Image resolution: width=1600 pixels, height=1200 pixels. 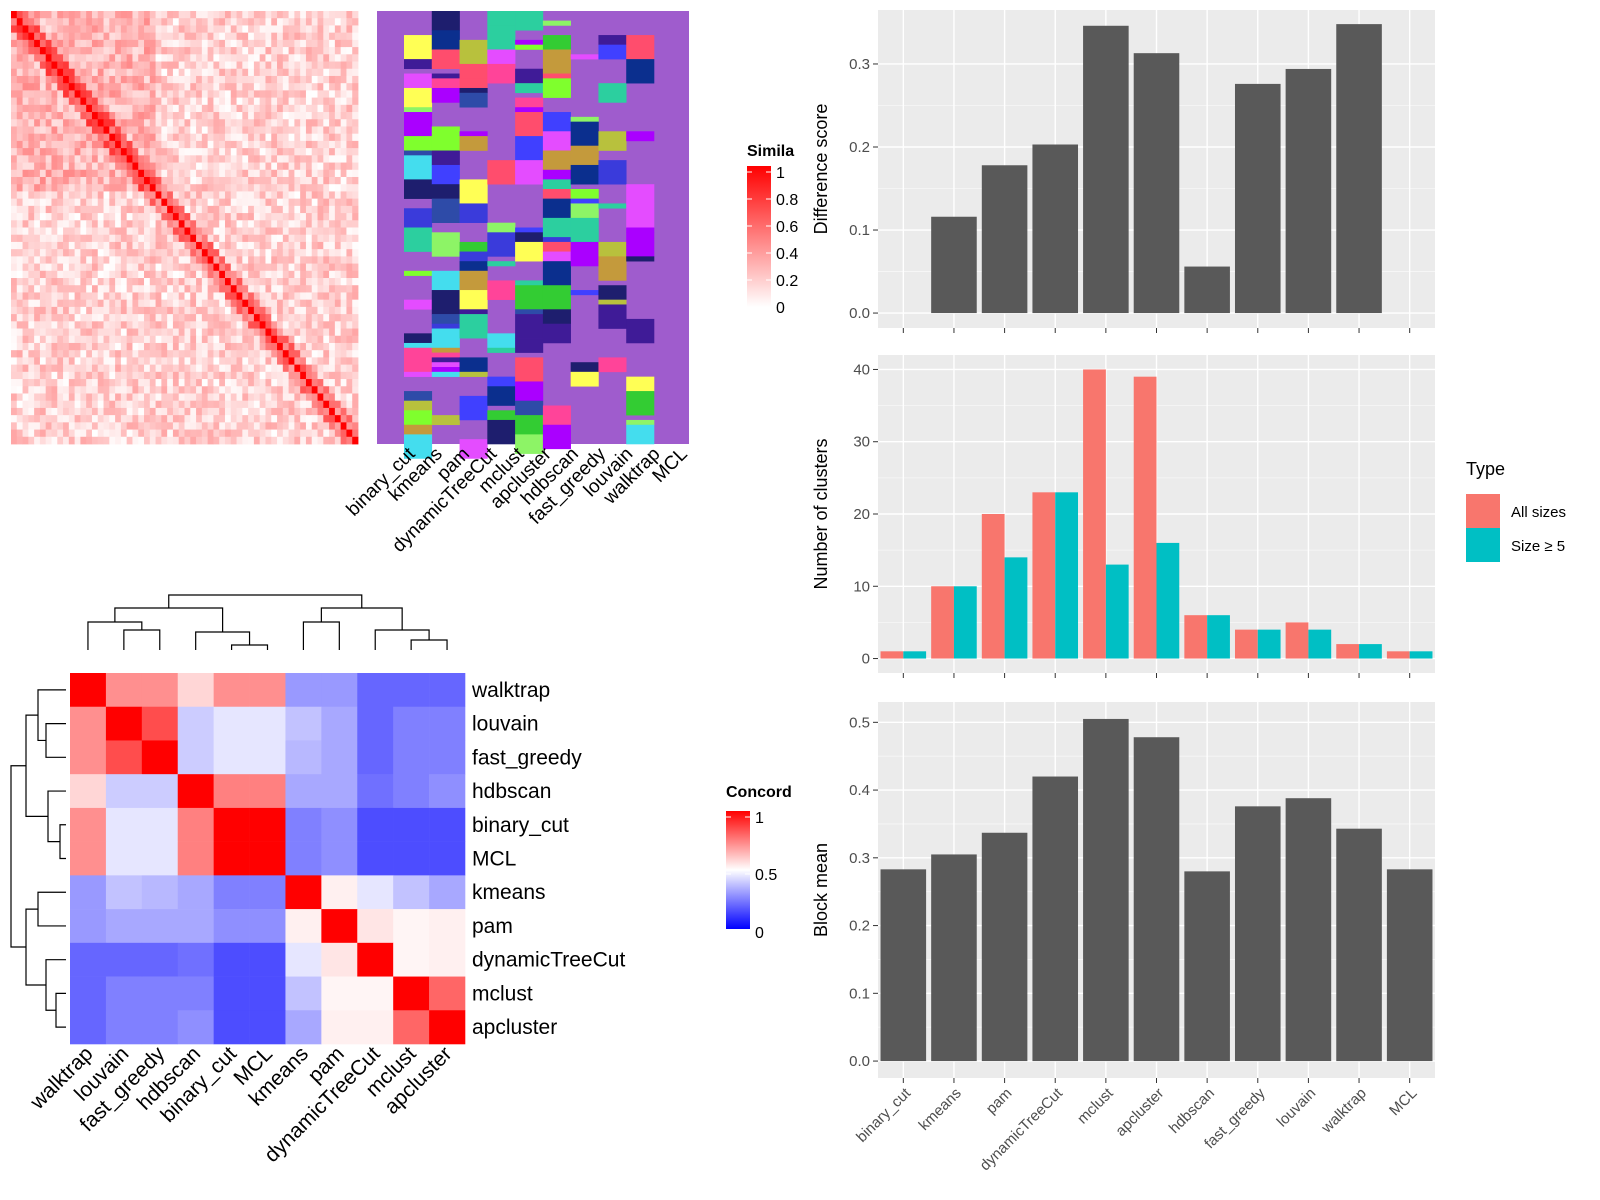 I want to click on similarity-legend-tick-label: 0, so click(x=780, y=308).